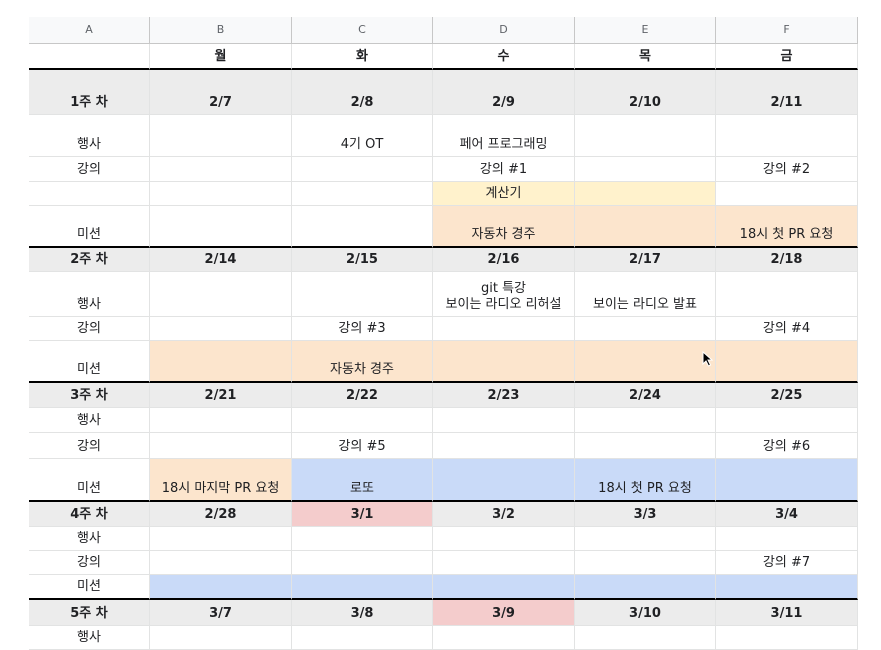  Describe the element at coordinates (89, 30) in the screenshot. I see `column-header-a: A` at that location.